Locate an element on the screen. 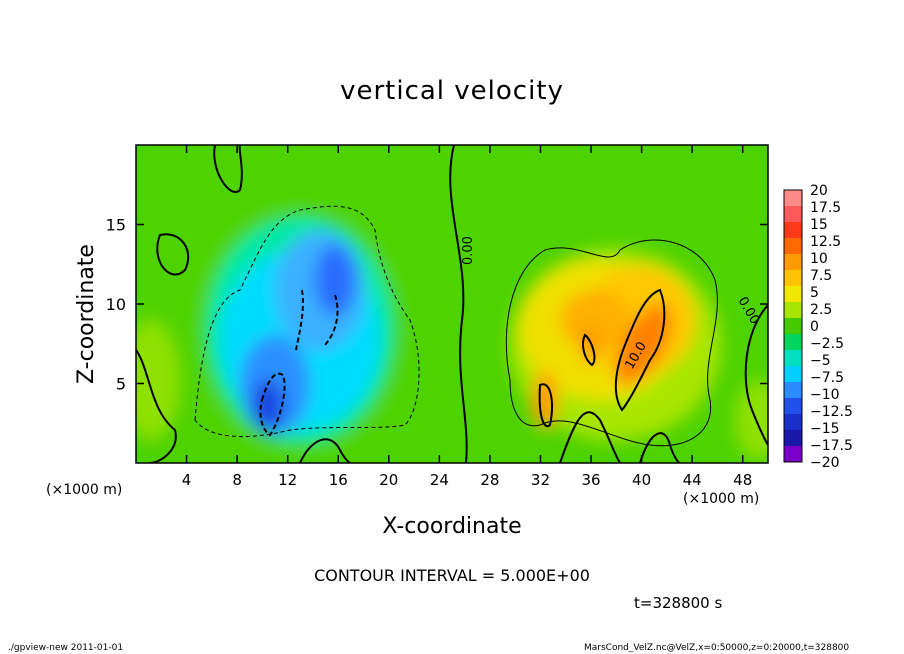 This screenshot has height=654, width=904. x-tick-label: 20 is located at coordinates (388, 480).